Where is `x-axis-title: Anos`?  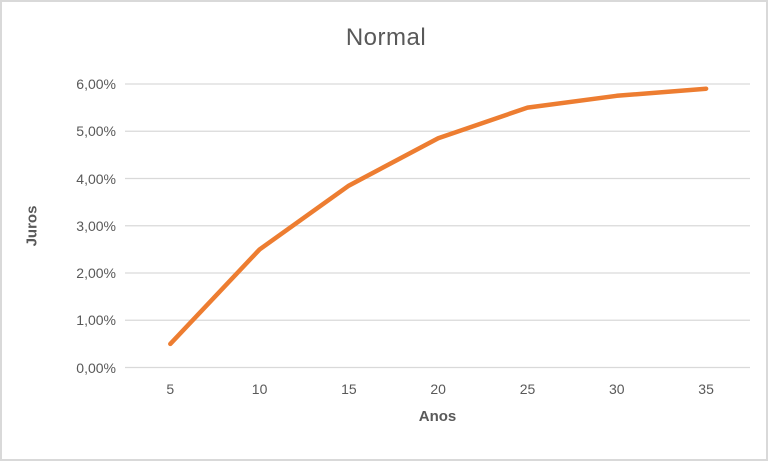 x-axis-title: Anos is located at coordinates (437, 416).